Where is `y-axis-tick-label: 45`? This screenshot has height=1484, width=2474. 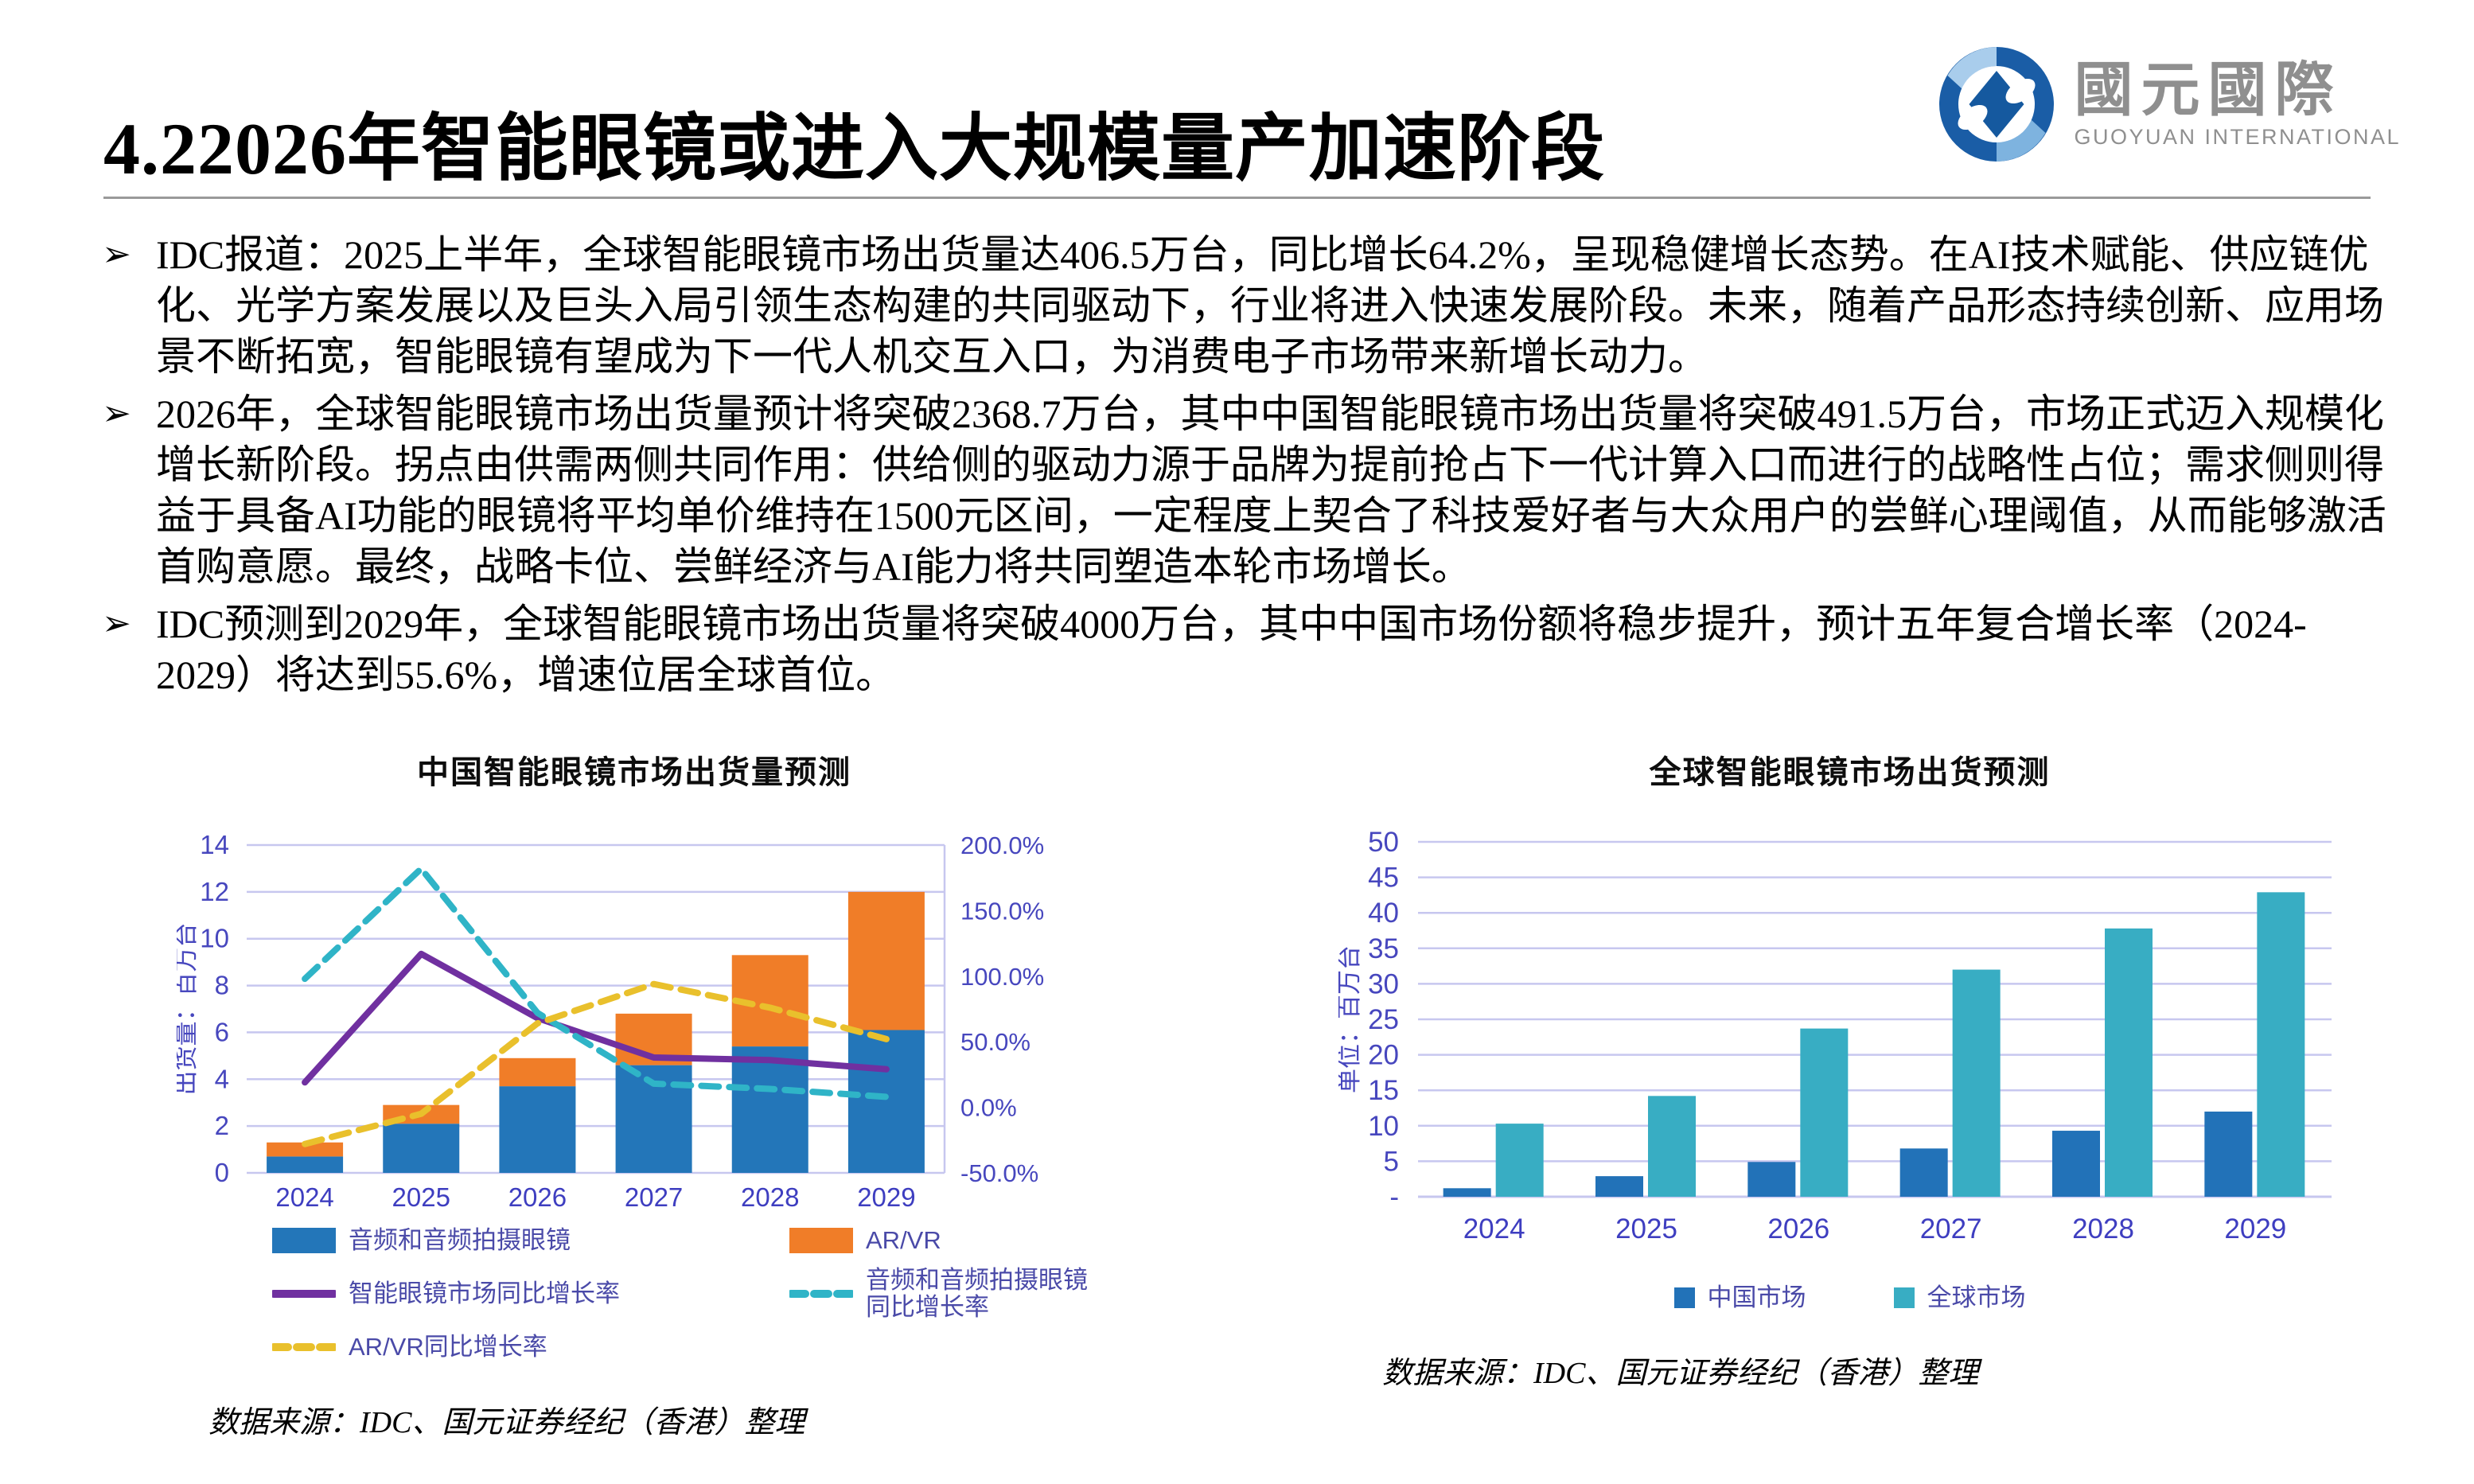 y-axis-tick-label: 45 is located at coordinates (1384, 878).